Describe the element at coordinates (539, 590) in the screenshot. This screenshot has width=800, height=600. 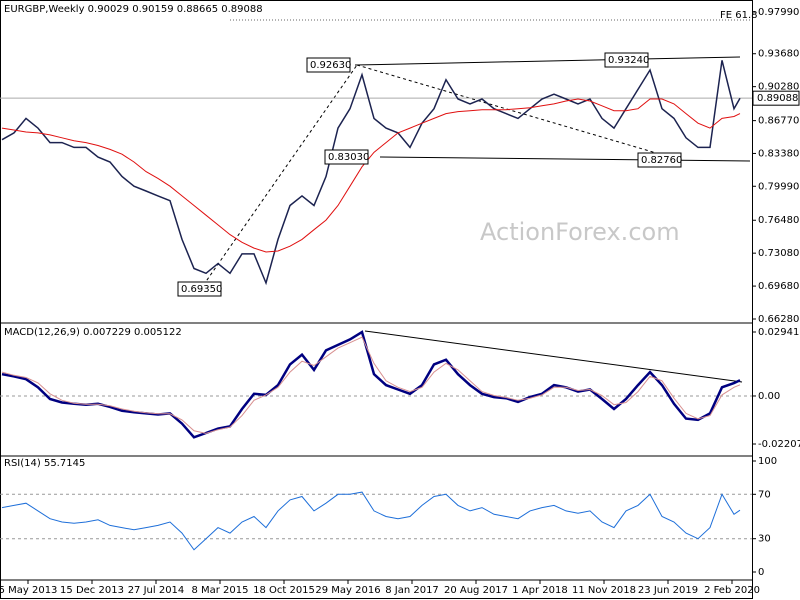
I see `x-tick-label: 1 Apr 2018` at that location.